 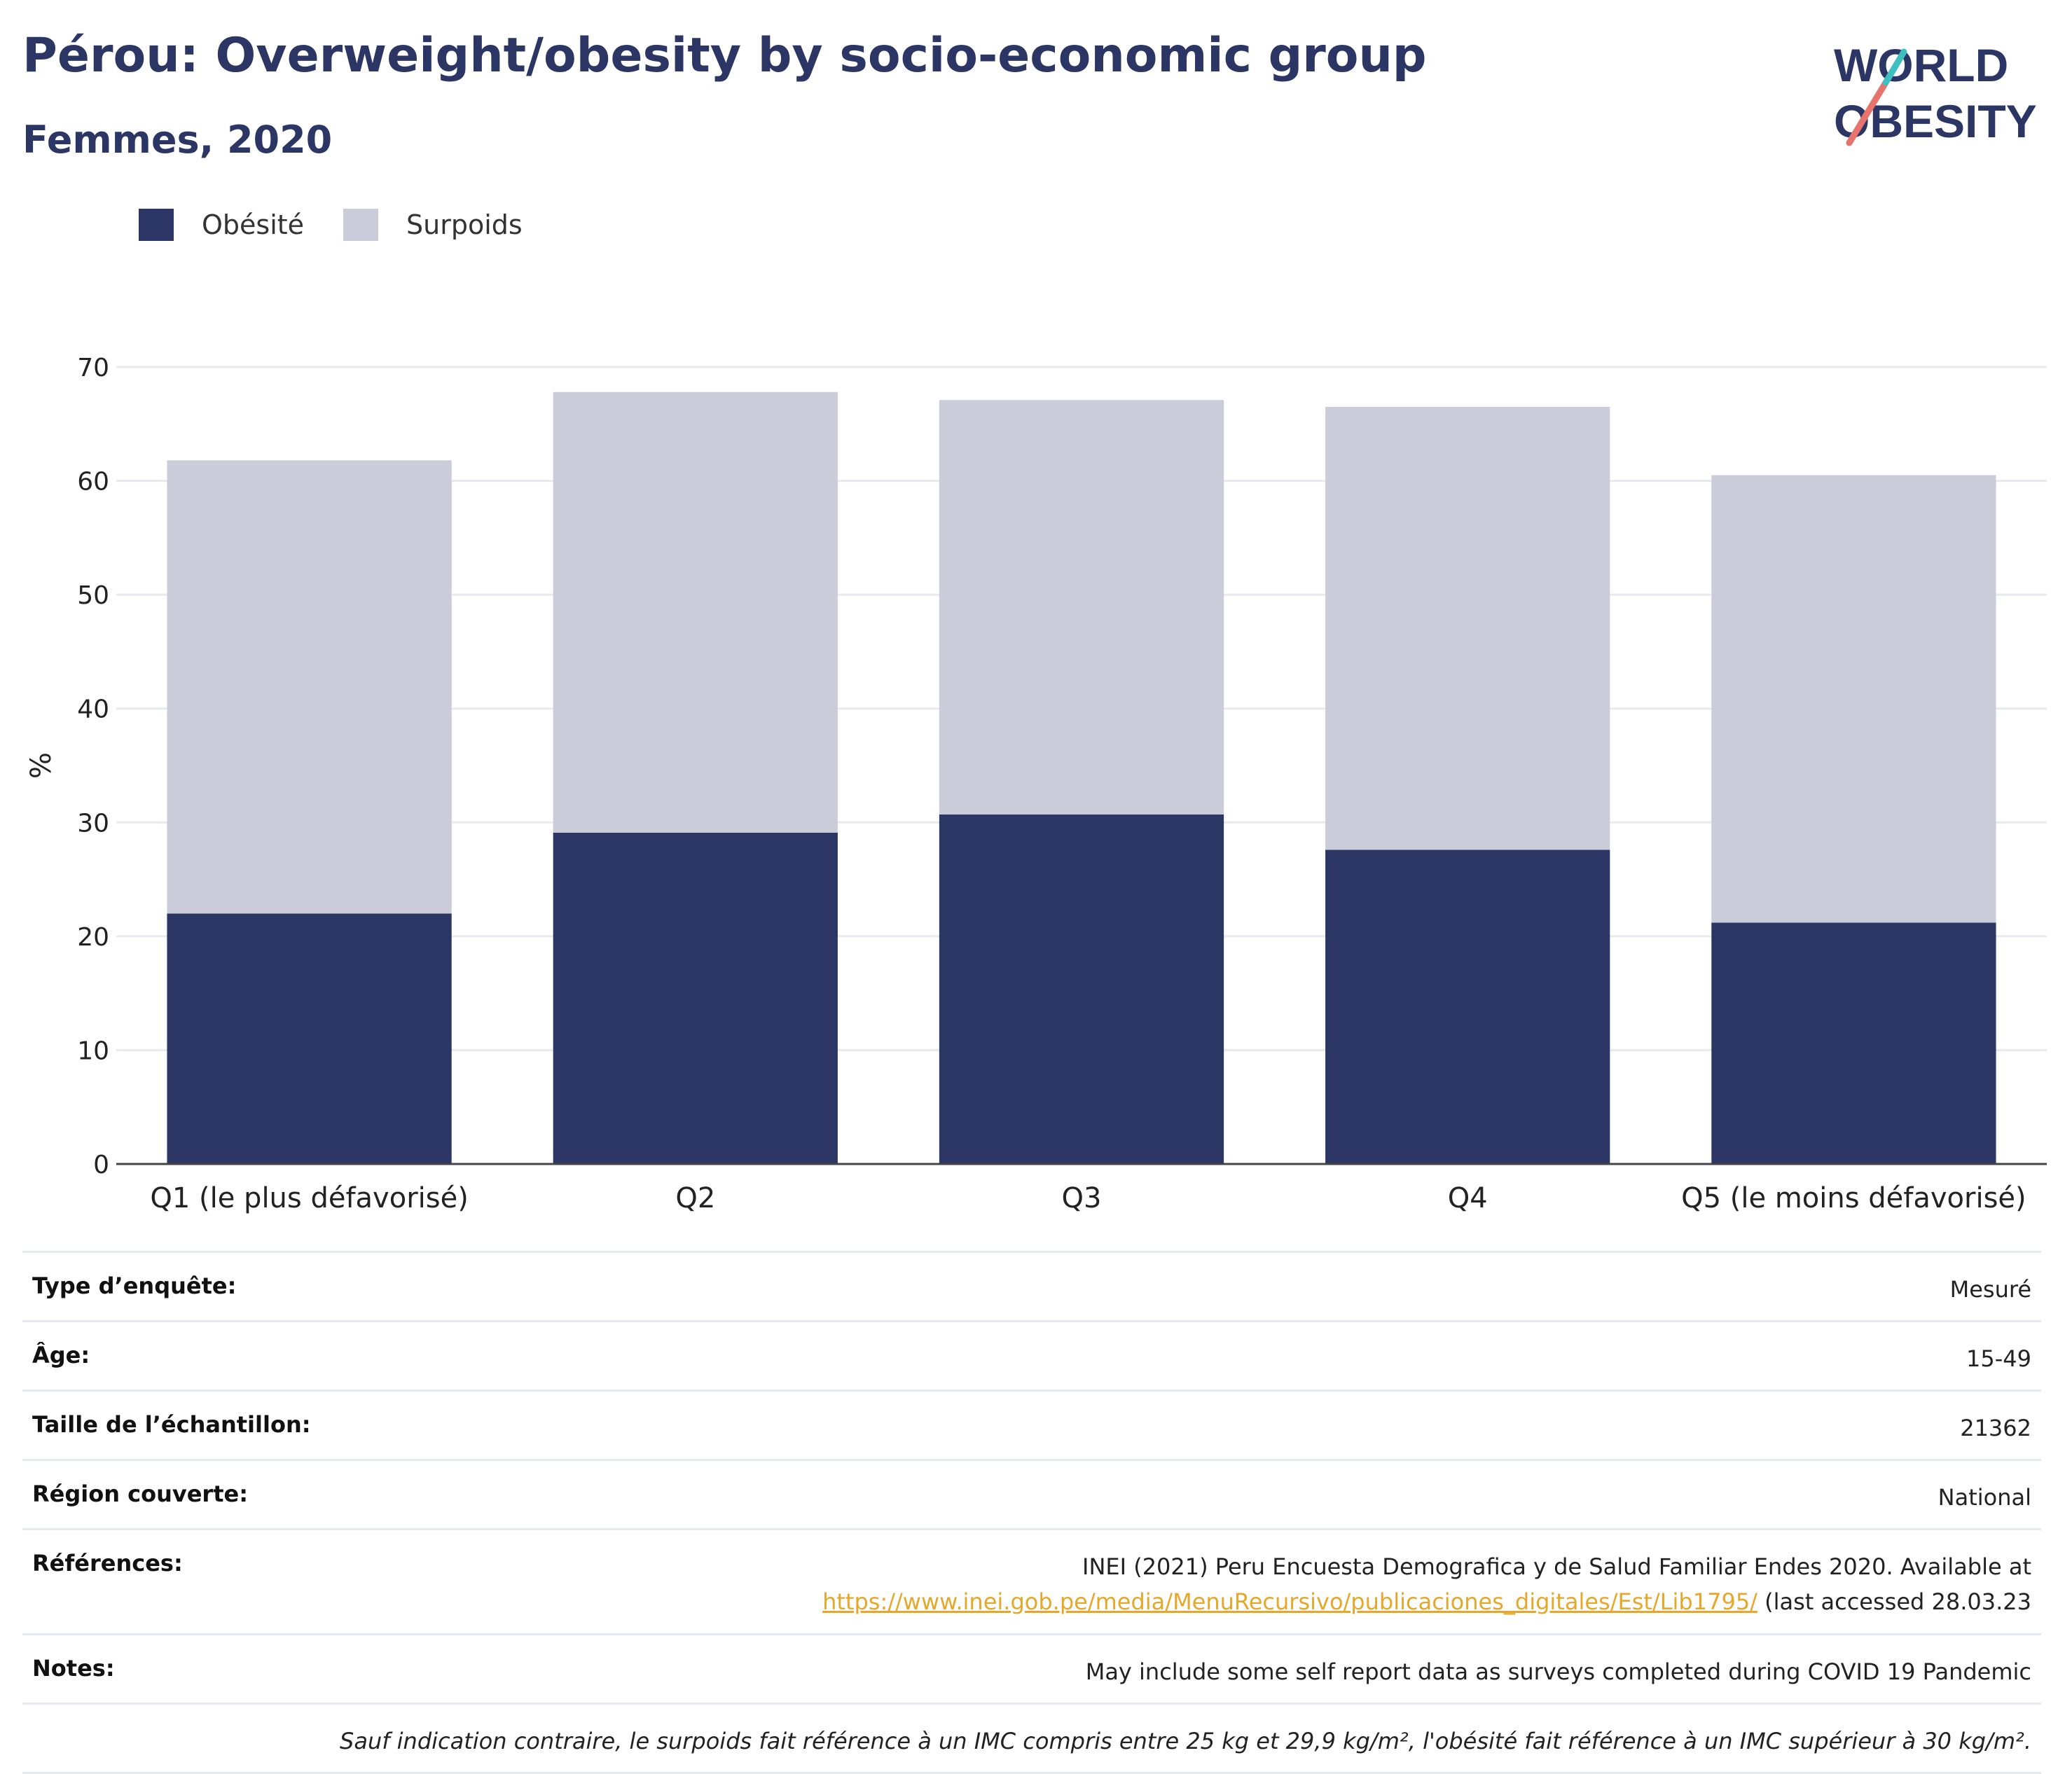 What do you see at coordinates (361, 225) in the screenshot?
I see `legend-swatch-surpoids` at bounding box center [361, 225].